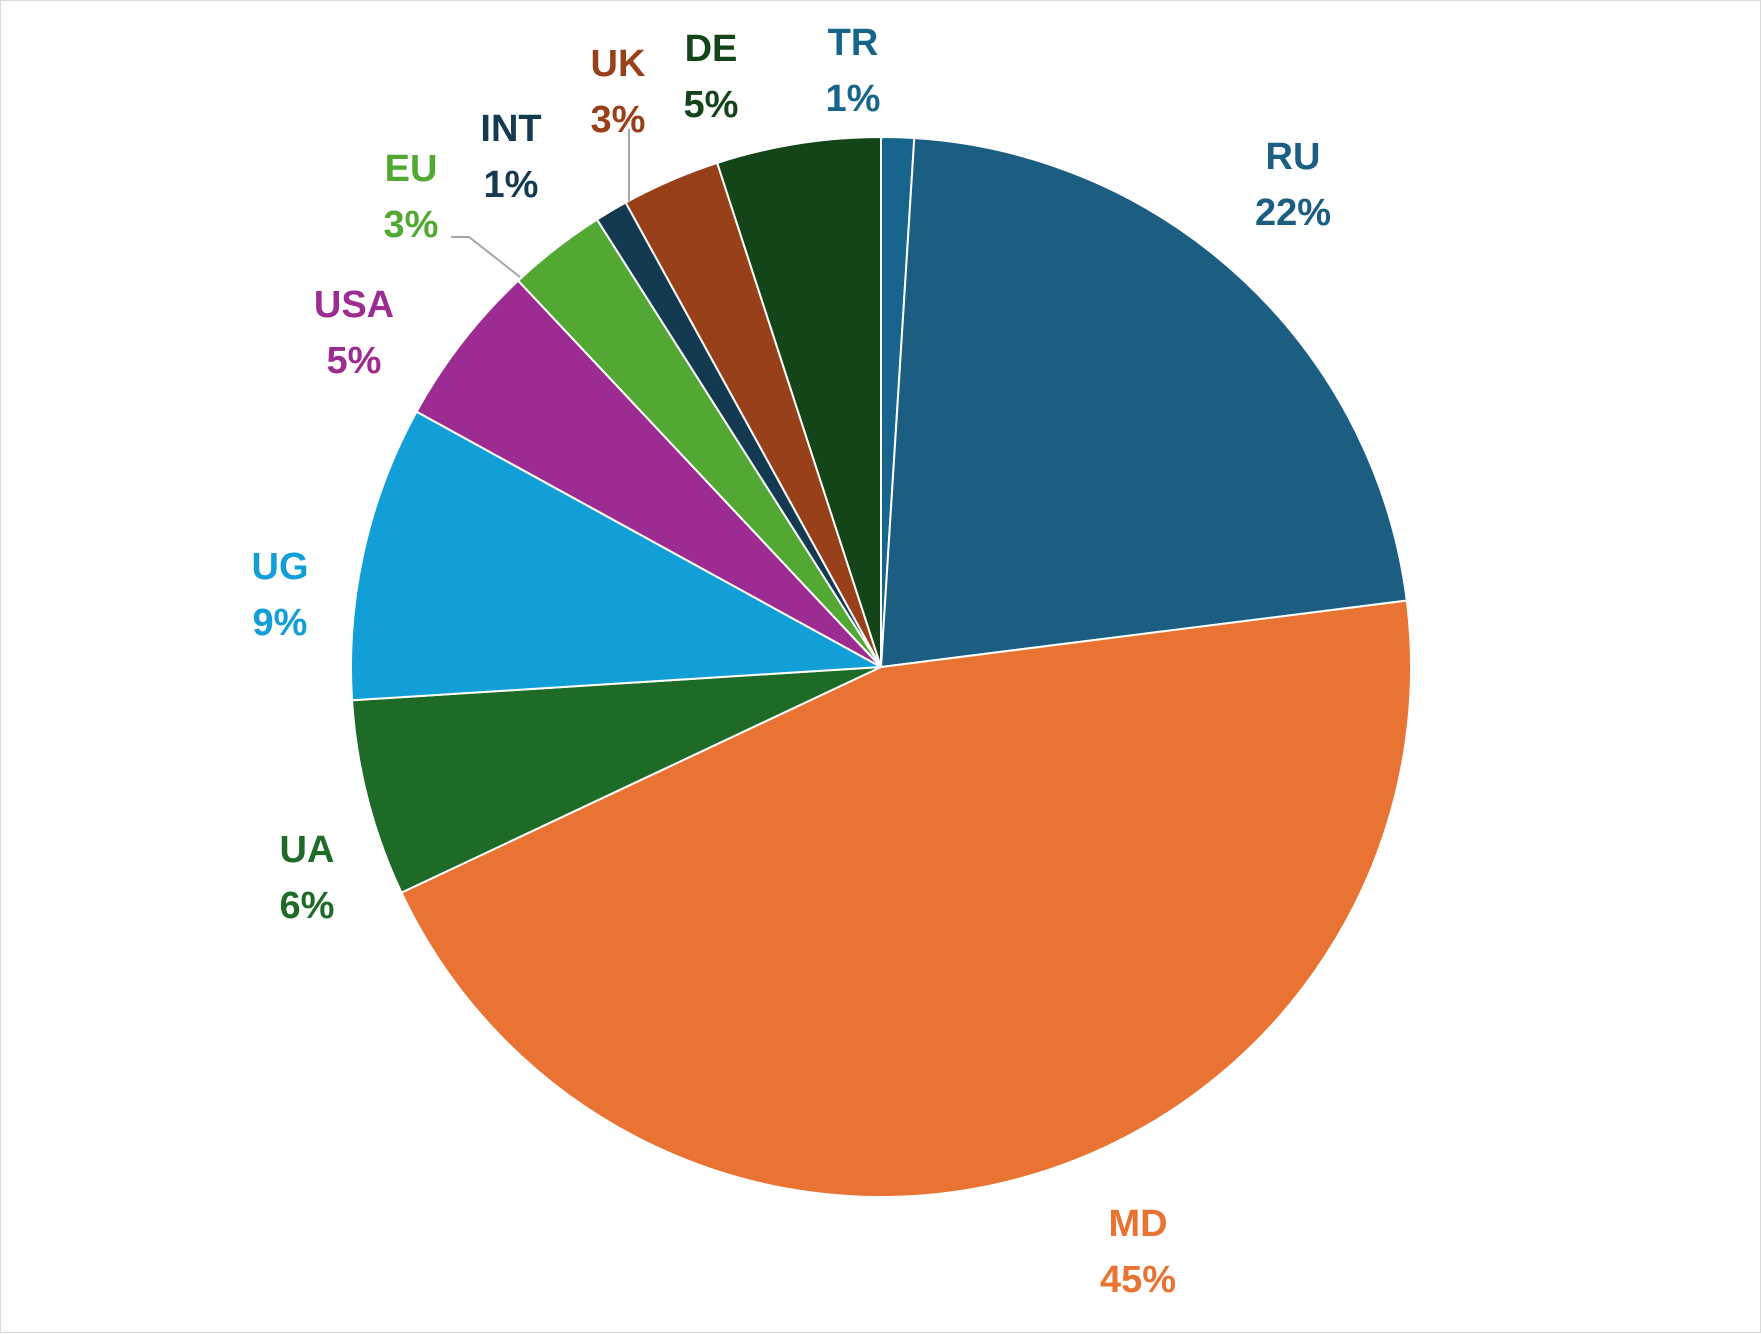 The width and height of the screenshot is (1761, 1334). What do you see at coordinates (1143, 402) in the screenshot?
I see `pie-slice-ru` at bounding box center [1143, 402].